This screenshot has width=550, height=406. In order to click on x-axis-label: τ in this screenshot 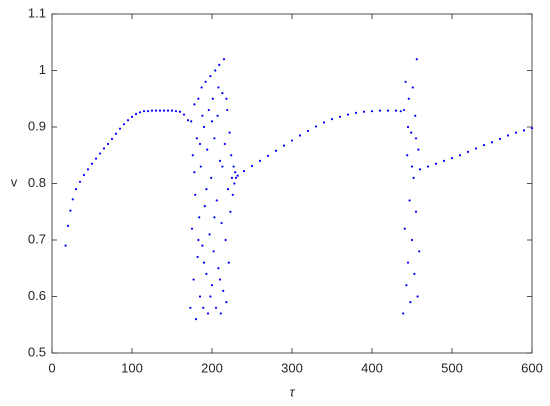, I will do `click(293, 391)`.